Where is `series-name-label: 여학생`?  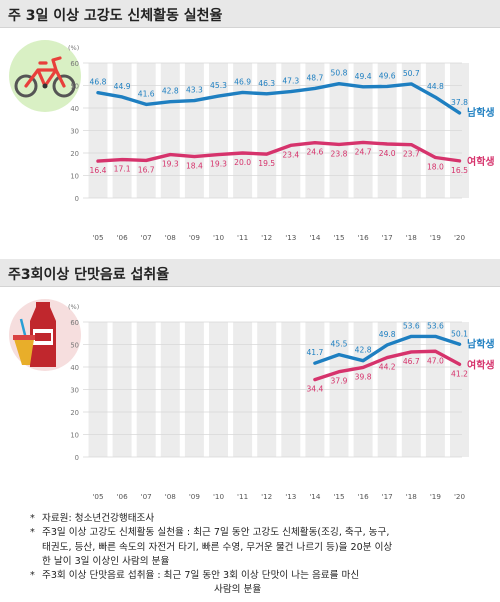
series-name-label: 여학생 is located at coordinates (481, 161).